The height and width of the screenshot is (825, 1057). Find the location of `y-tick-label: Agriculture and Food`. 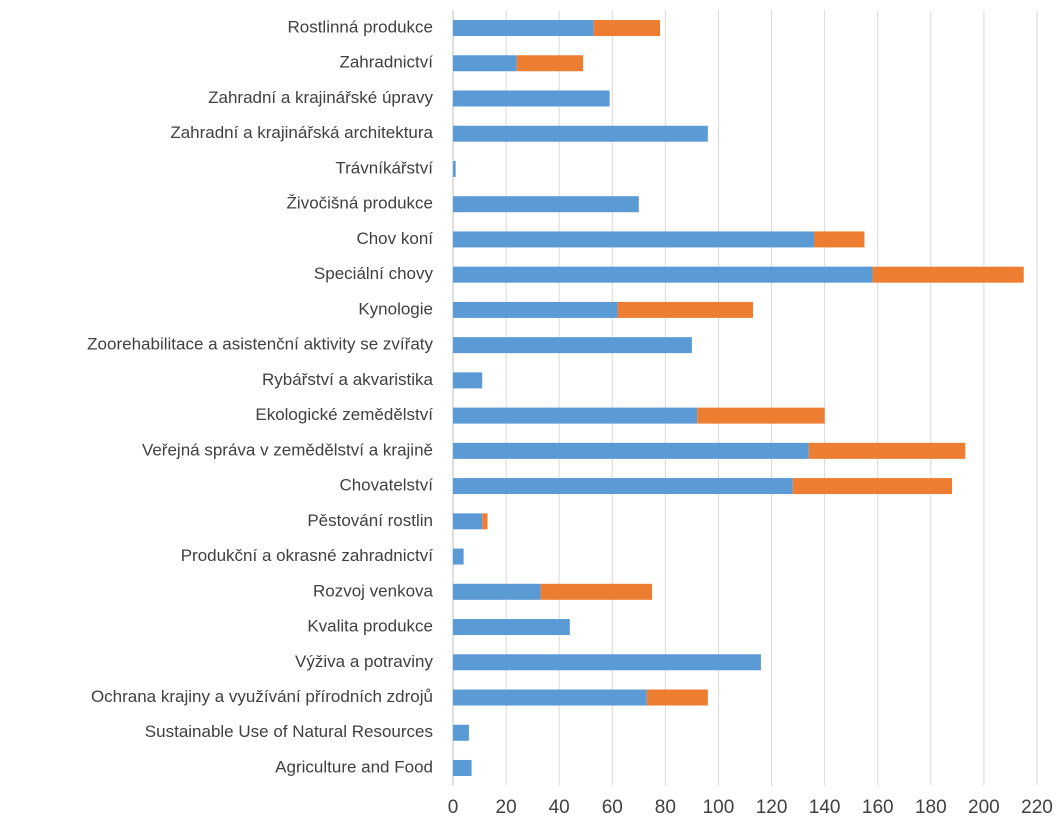

y-tick-label: Agriculture and Food is located at coordinates (354, 766).